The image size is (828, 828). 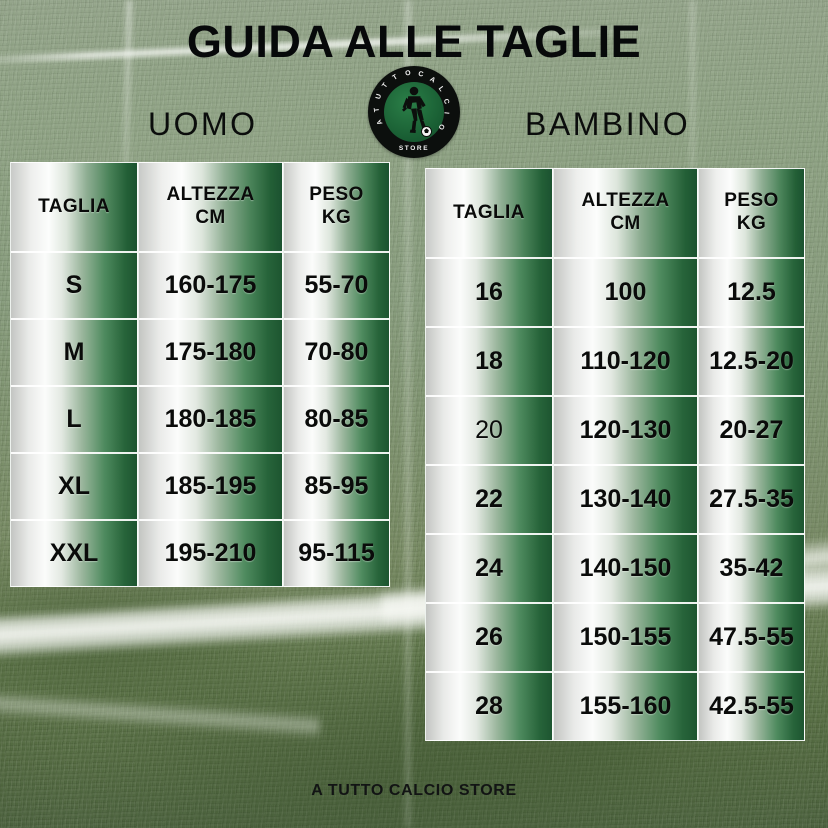 I want to click on cell-altezza: 185-195, so click(x=210, y=486).